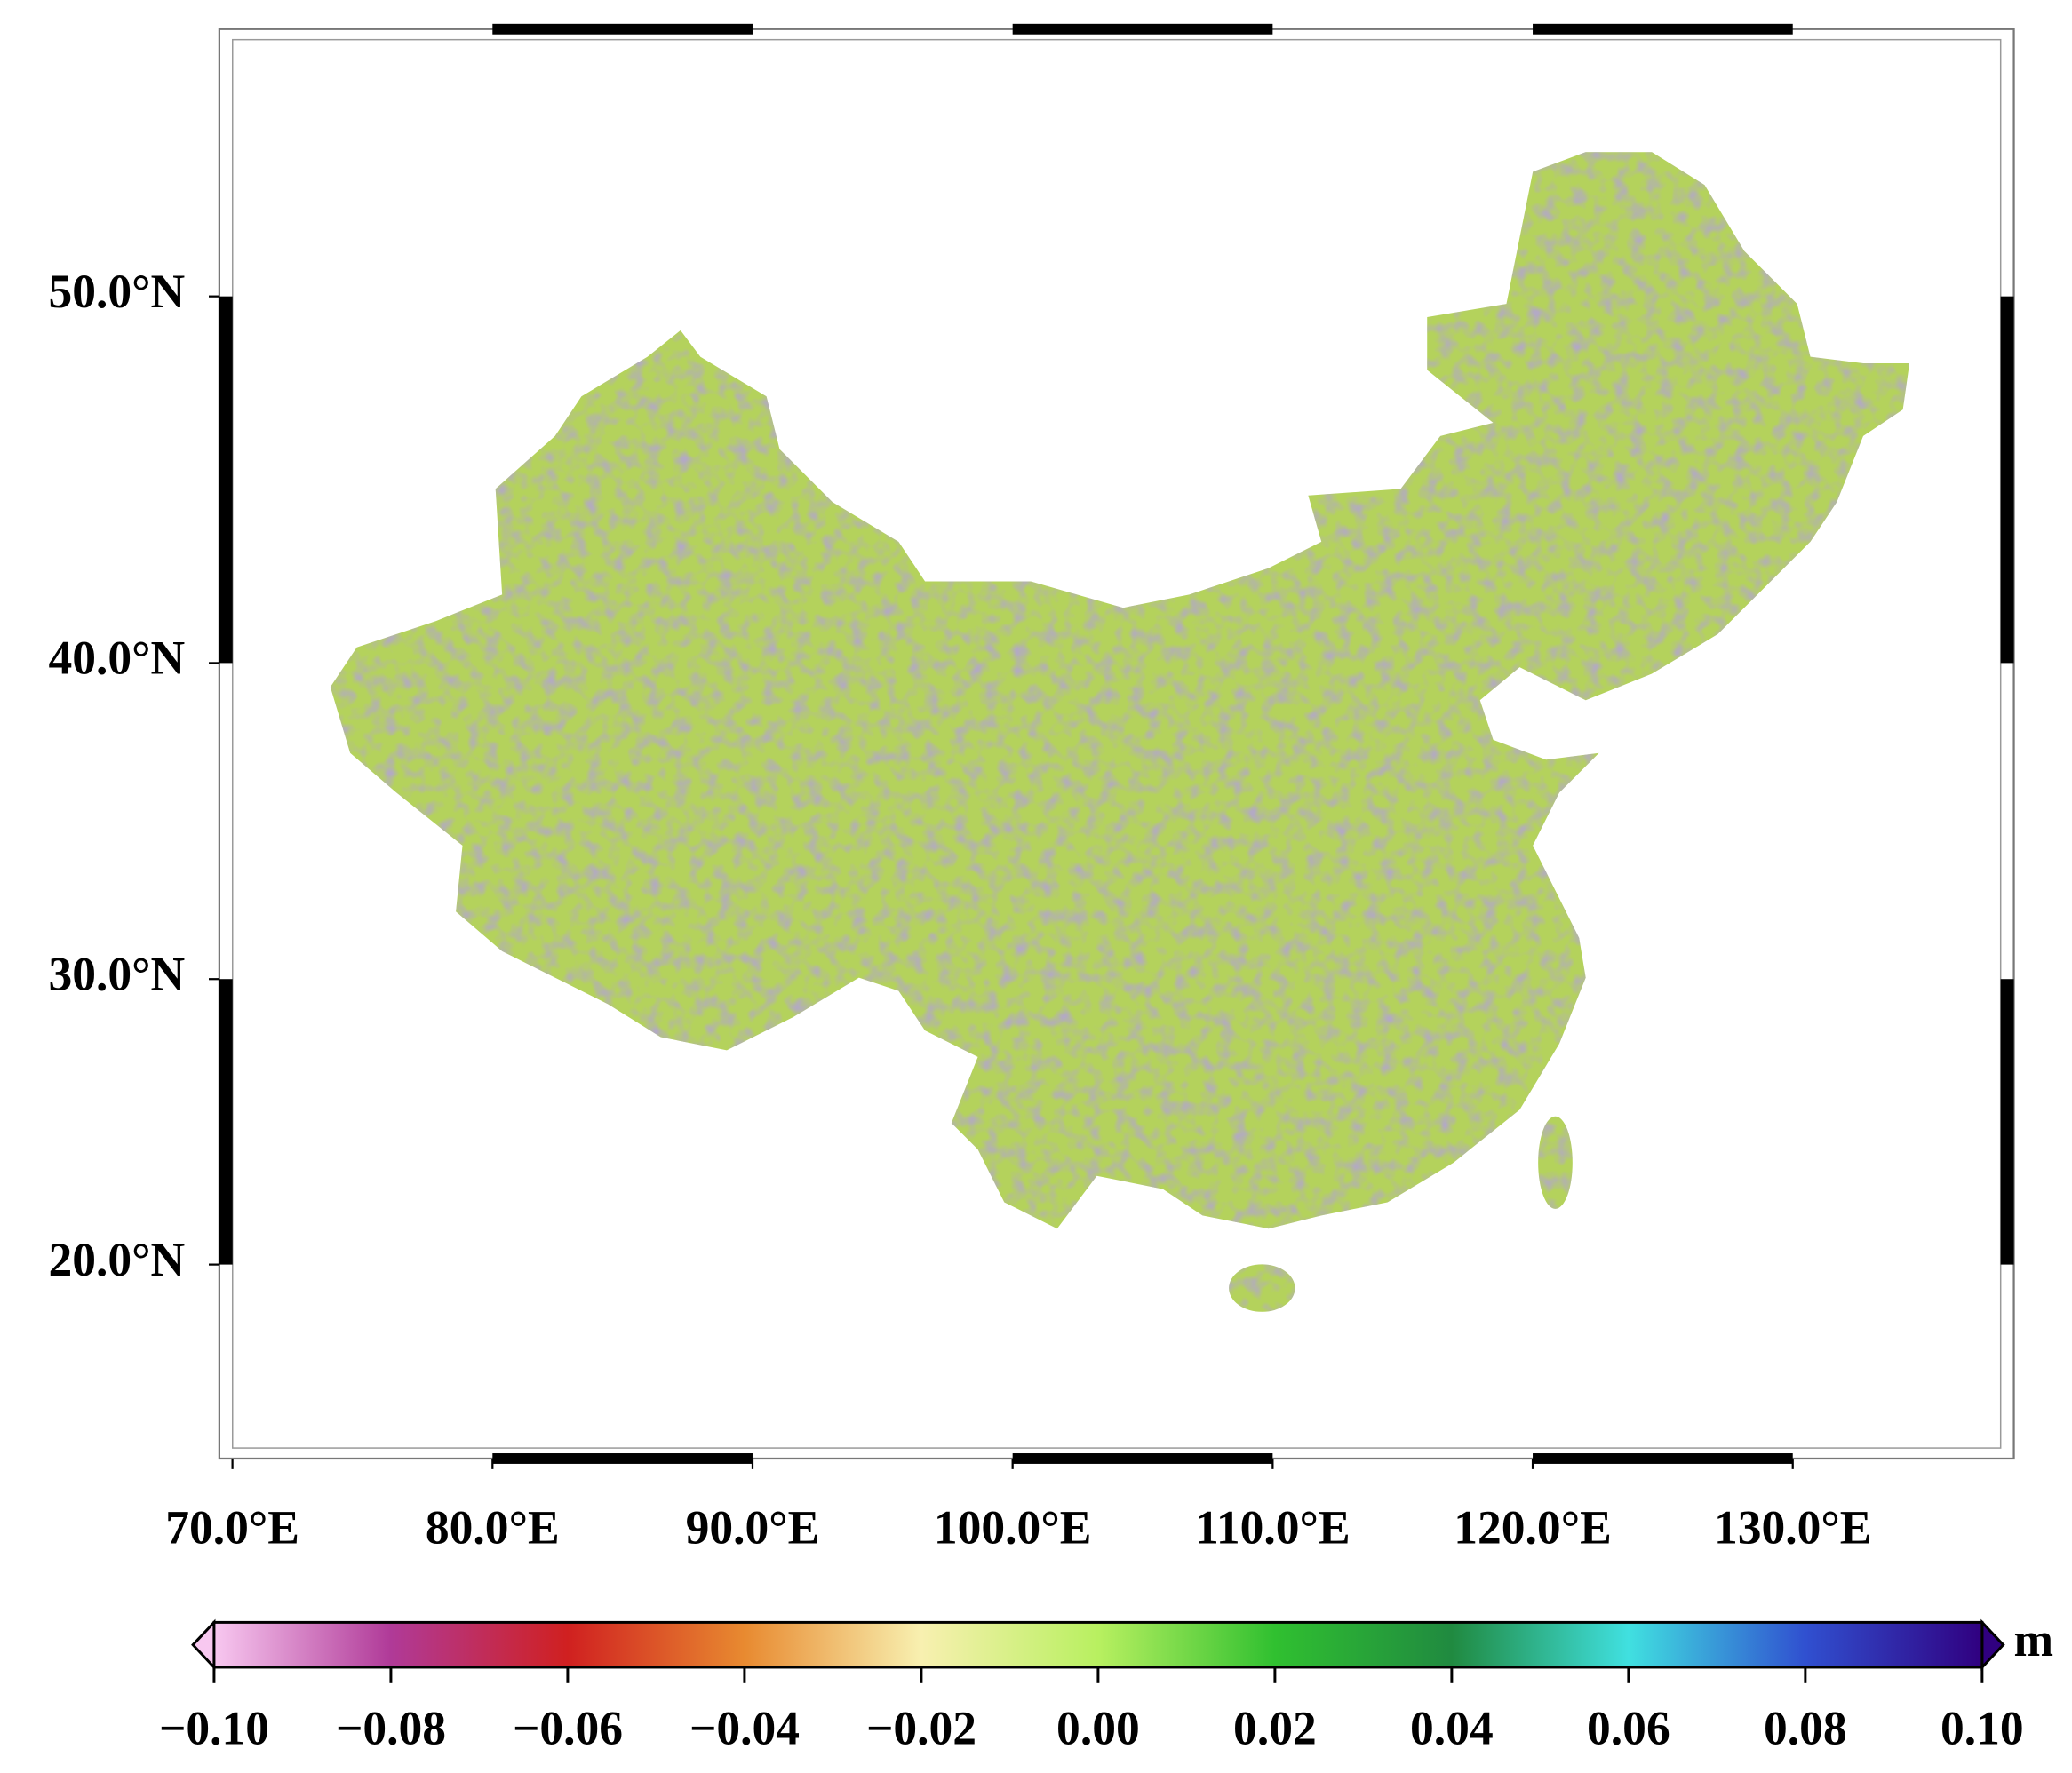 This screenshot has height=1773, width=2072. I want to click on lat-tick-label: 20.0°N, so click(117, 1259).